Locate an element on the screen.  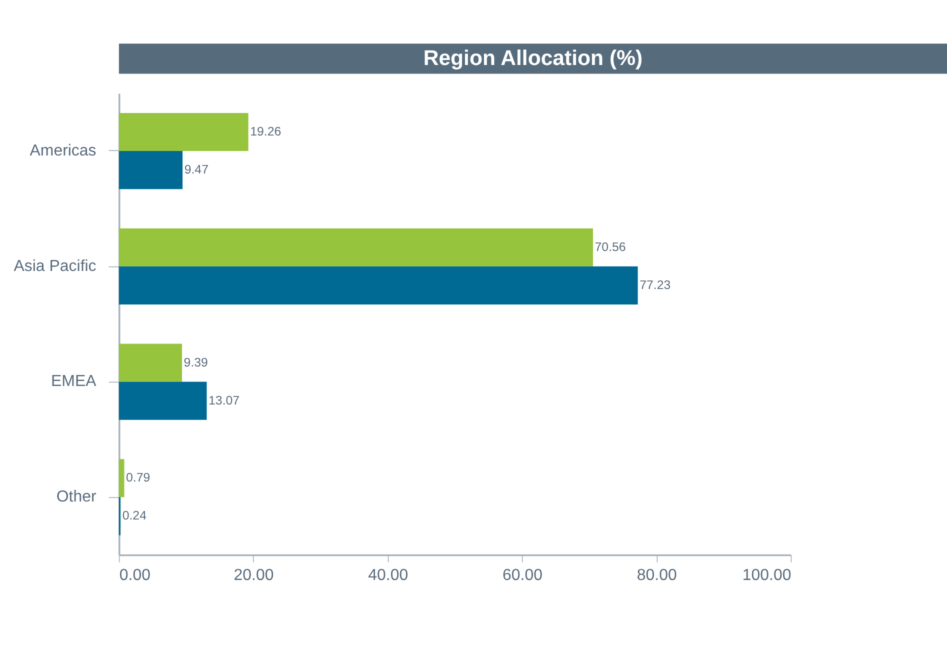
data-label: 13.07 is located at coordinates (224, 400).